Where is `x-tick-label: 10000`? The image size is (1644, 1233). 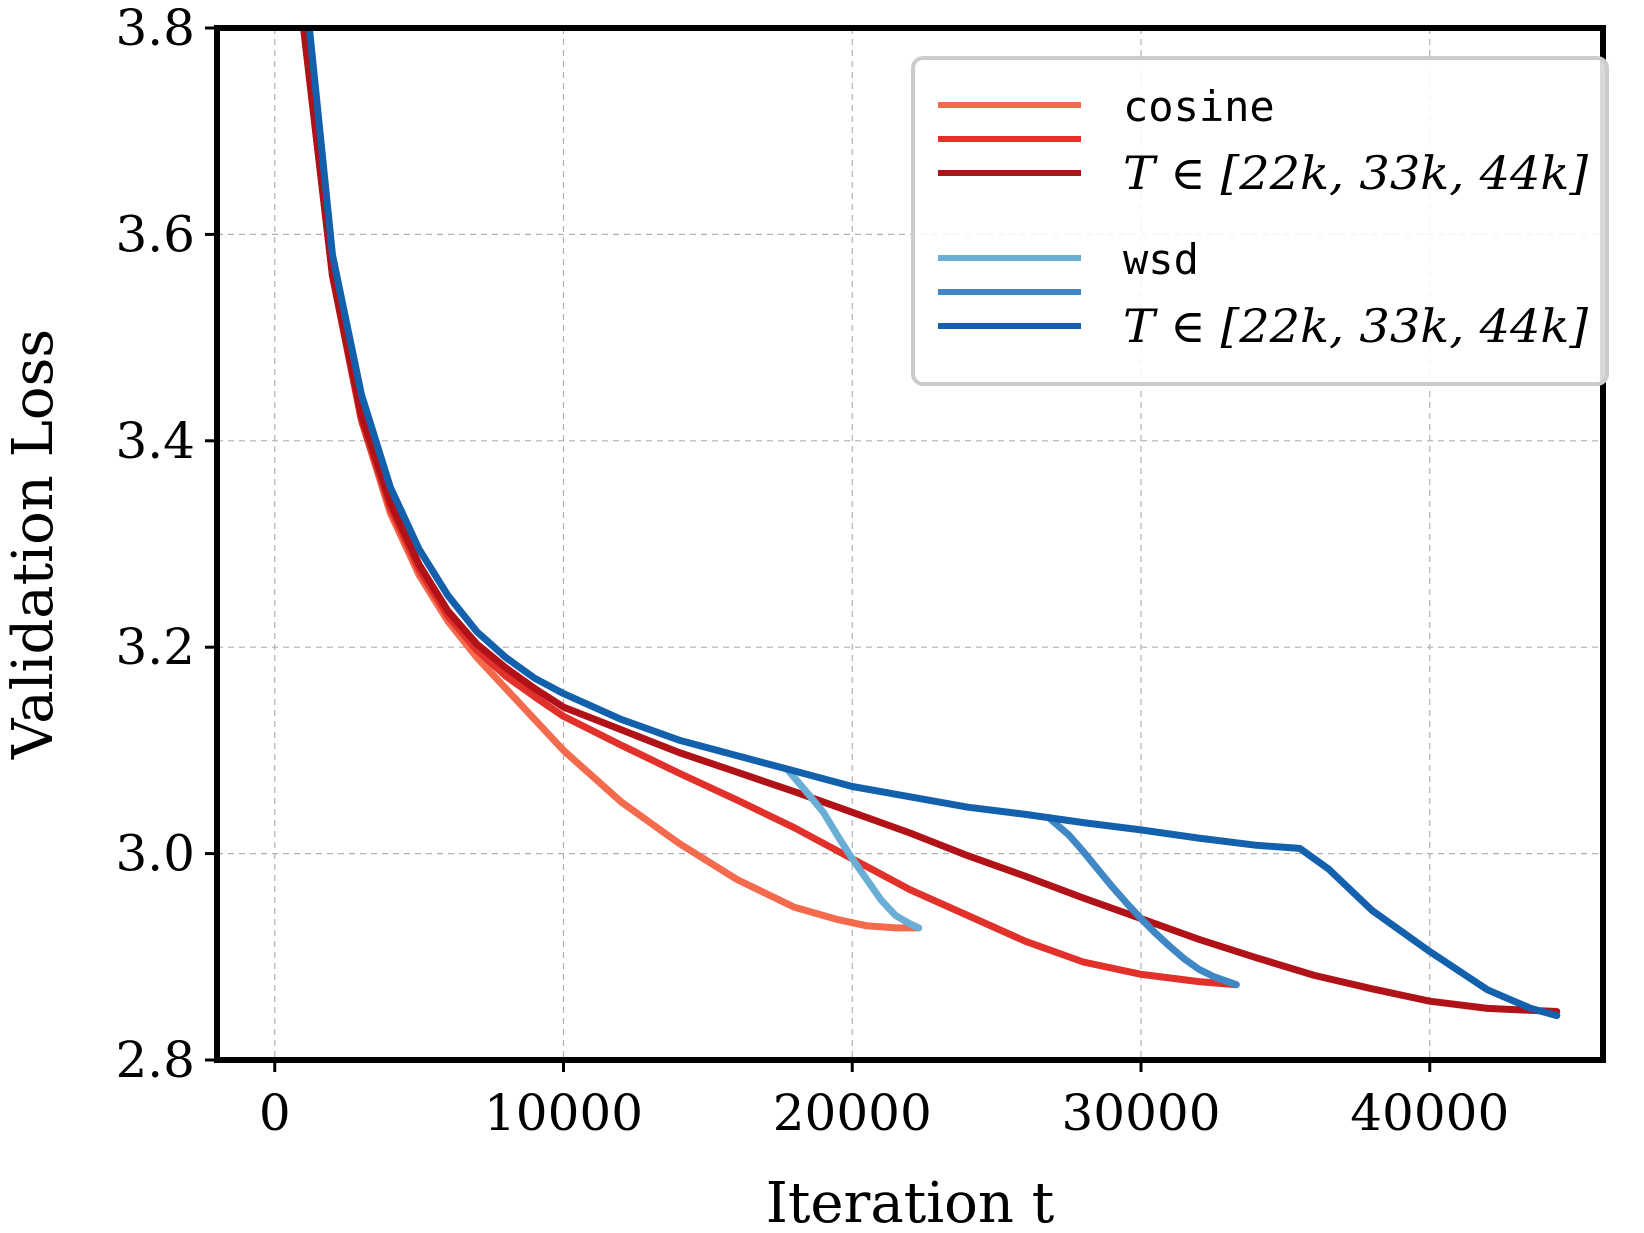 x-tick-label: 10000 is located at coordinates (563, 1113).